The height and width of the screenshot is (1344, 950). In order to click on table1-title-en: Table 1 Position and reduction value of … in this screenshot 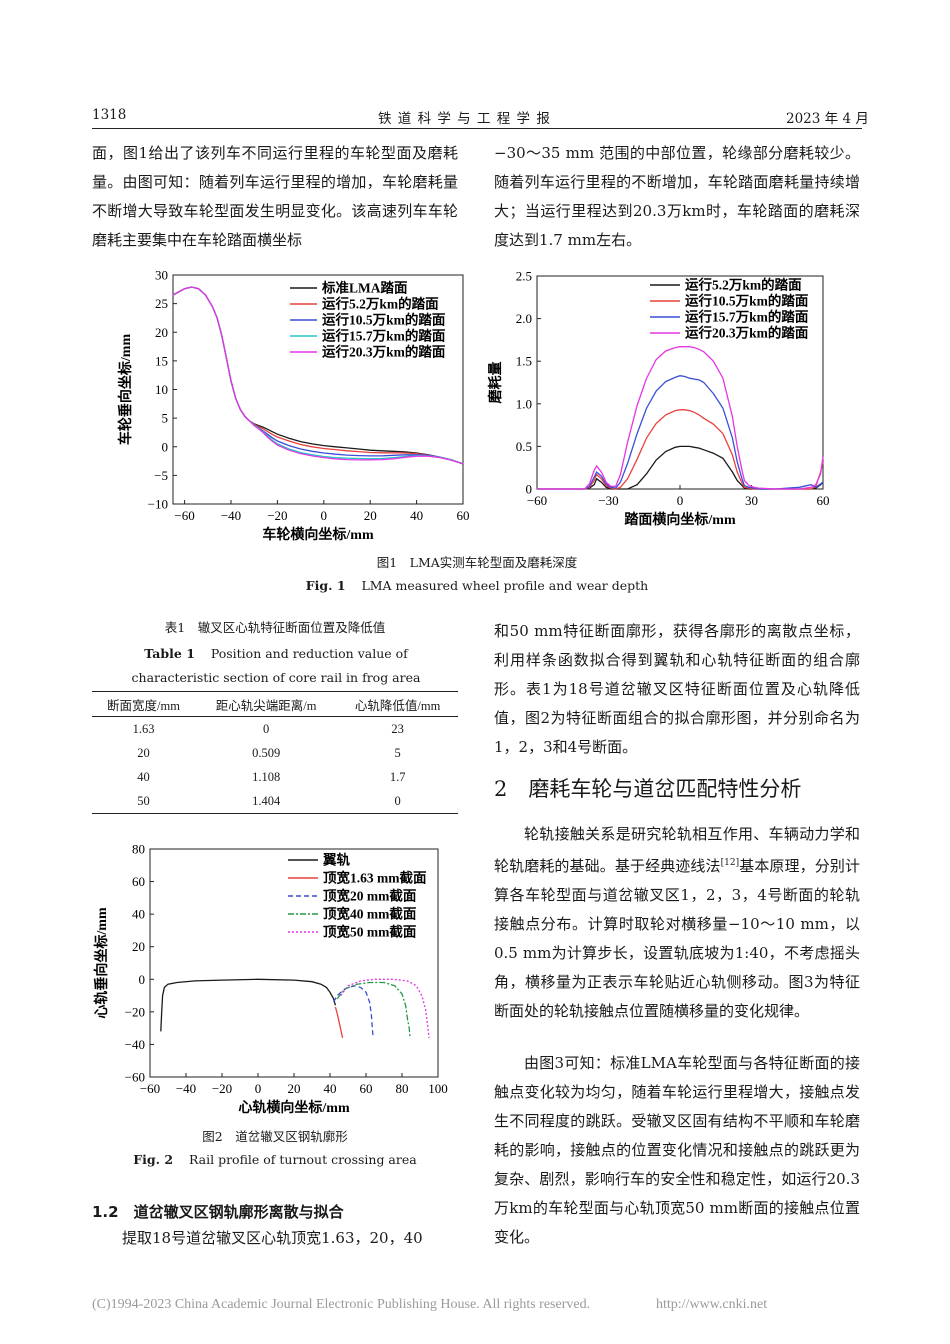, I will do `click(276, 666)`.